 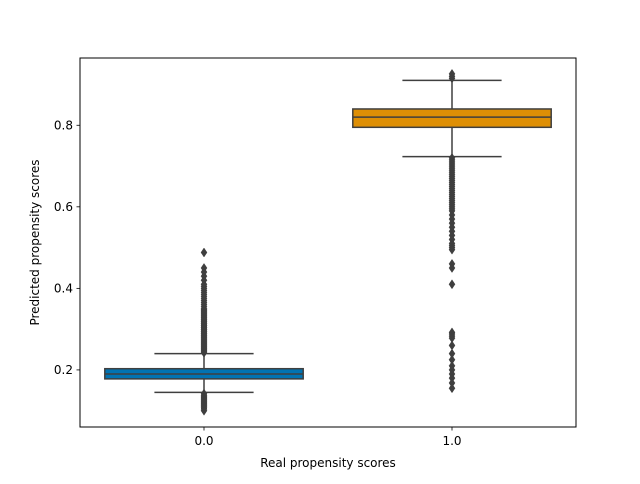 I want to click on x-axis: 0.0 1.0, so click(x=328, y=437).